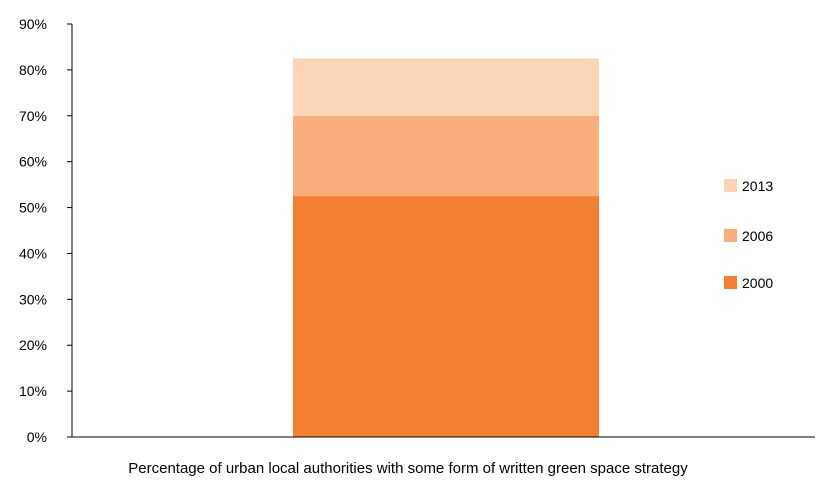 This screenshot has width=817, height=483. What do you see at coordinates (33, 70) in the screenshot?
I see `y-tick-label: 80%` at bounding box center [33, 70].